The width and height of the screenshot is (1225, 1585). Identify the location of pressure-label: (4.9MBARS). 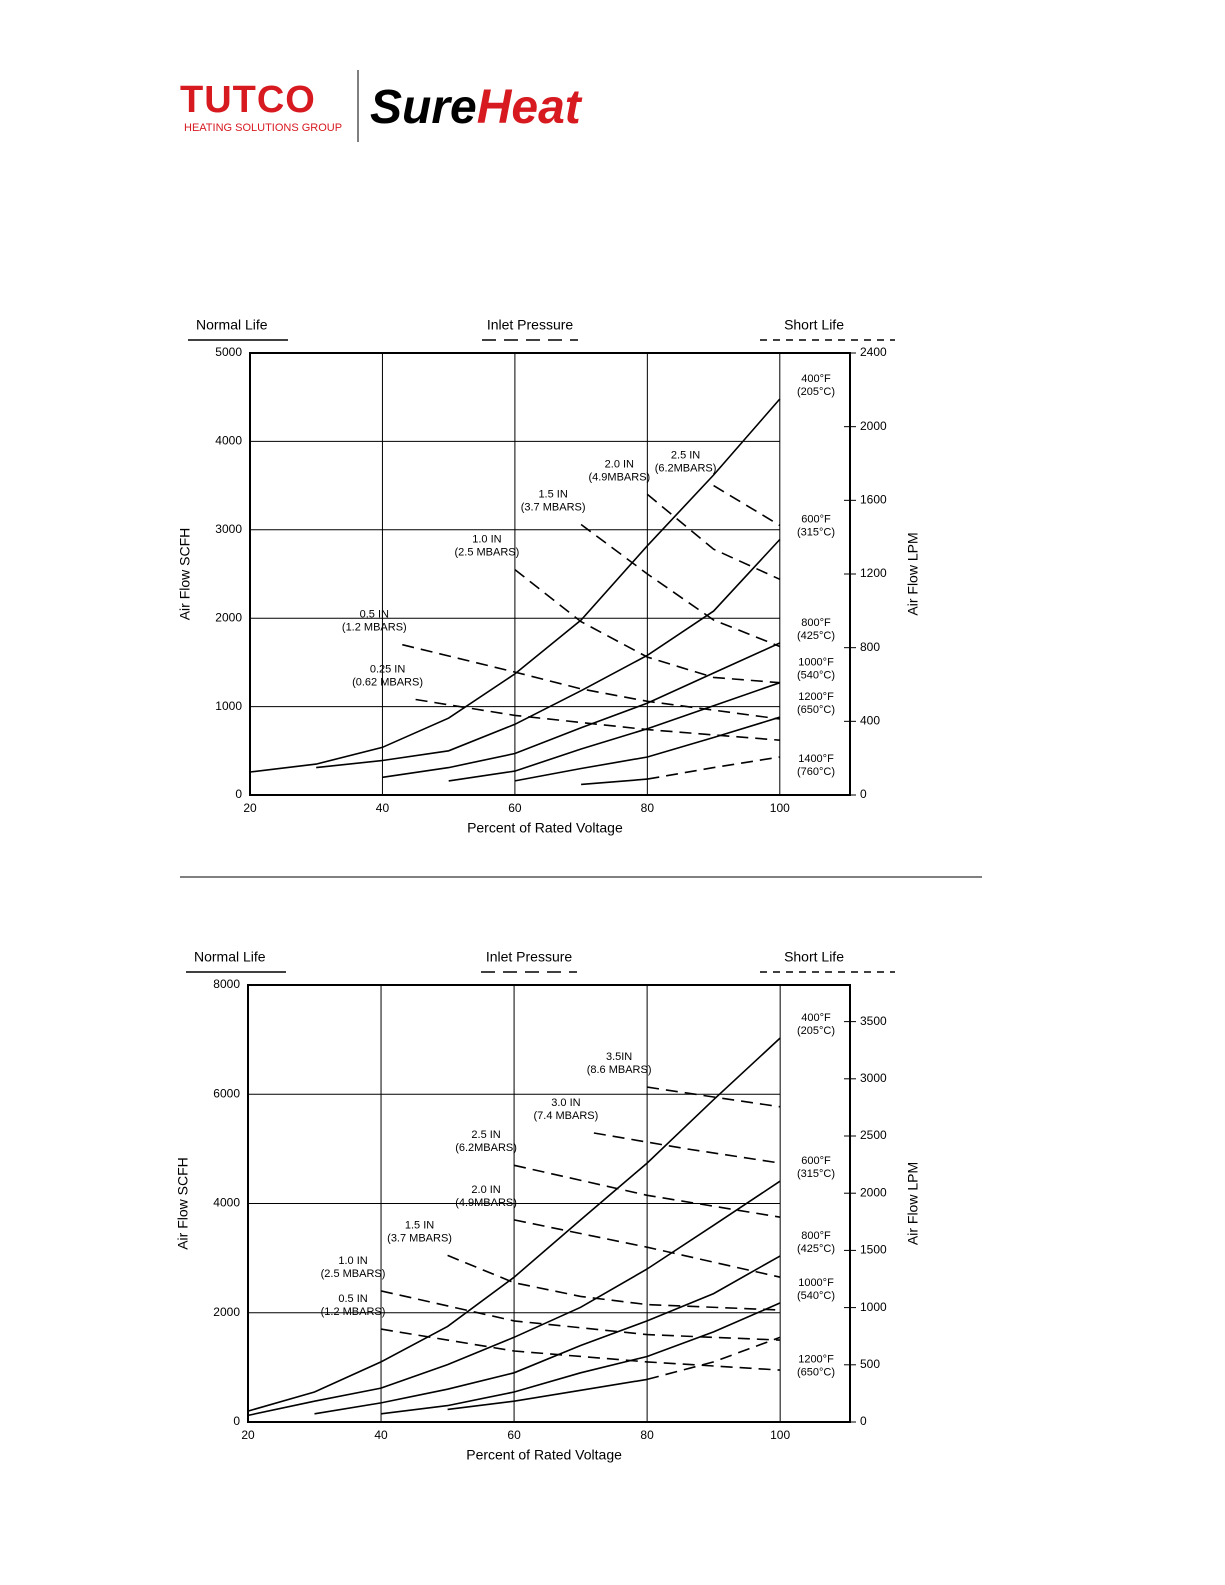
(619, 477).